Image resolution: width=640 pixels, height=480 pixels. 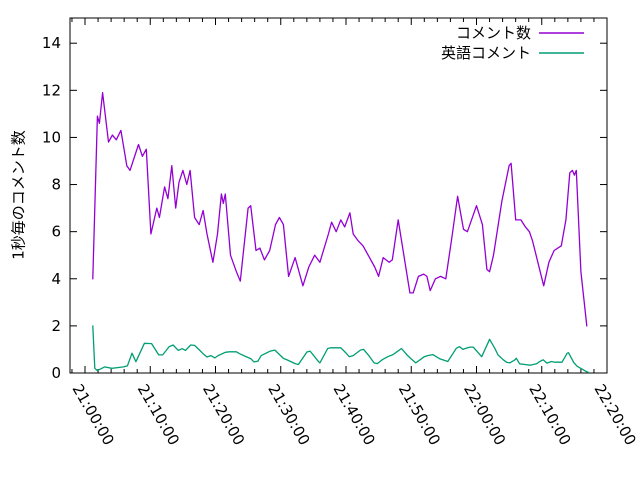 What do you see at coordinates (486, 53) in the screenshot?
I see `legend-label-1: 英語コメント` at bounding box center [486, 53].